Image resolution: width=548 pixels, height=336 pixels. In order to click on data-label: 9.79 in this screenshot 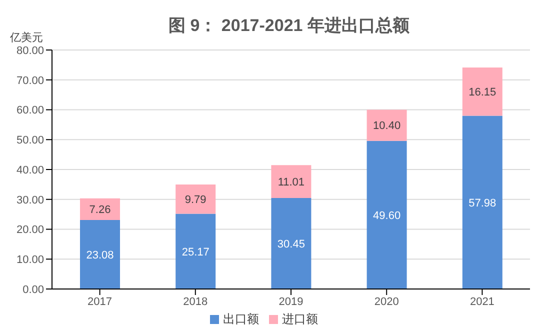, I will do `click(195, 200)`.